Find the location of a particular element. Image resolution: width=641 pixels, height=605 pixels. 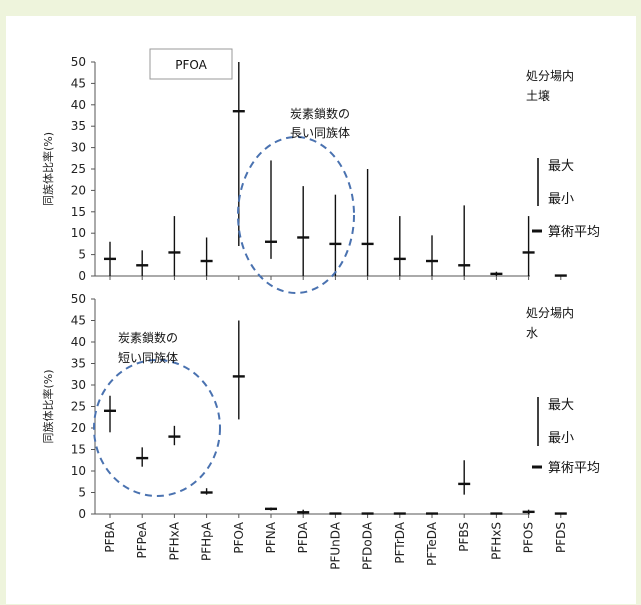

x-category-label: PFTrDA is located at coordinates (400, 542).